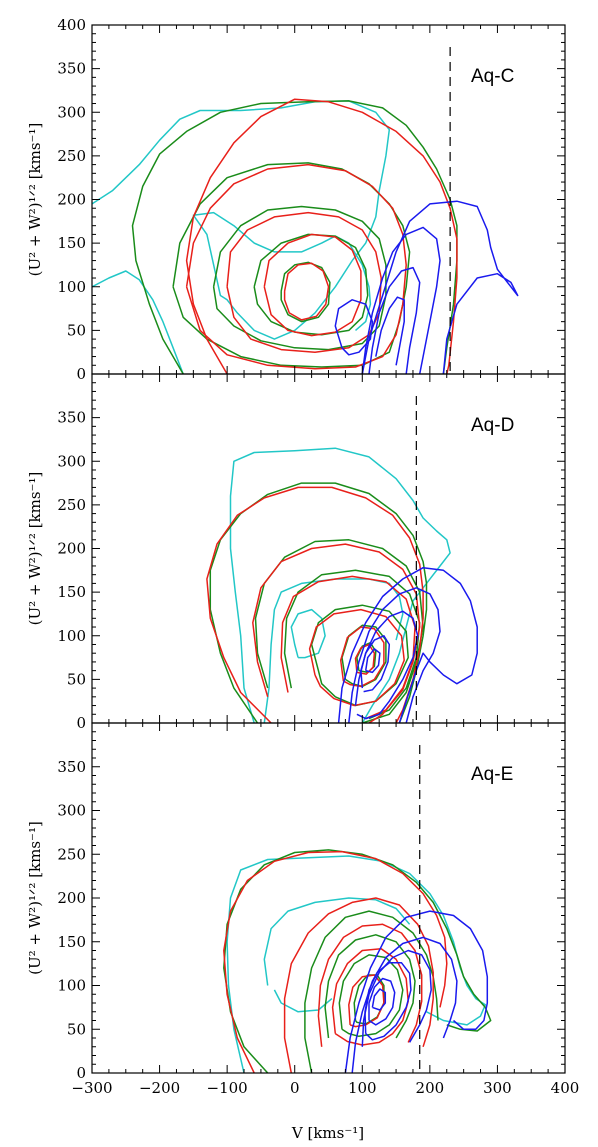  Describe the element at coordinates (565, 1088) in the screenshot. I see `x-tick-label: 400` at that location.